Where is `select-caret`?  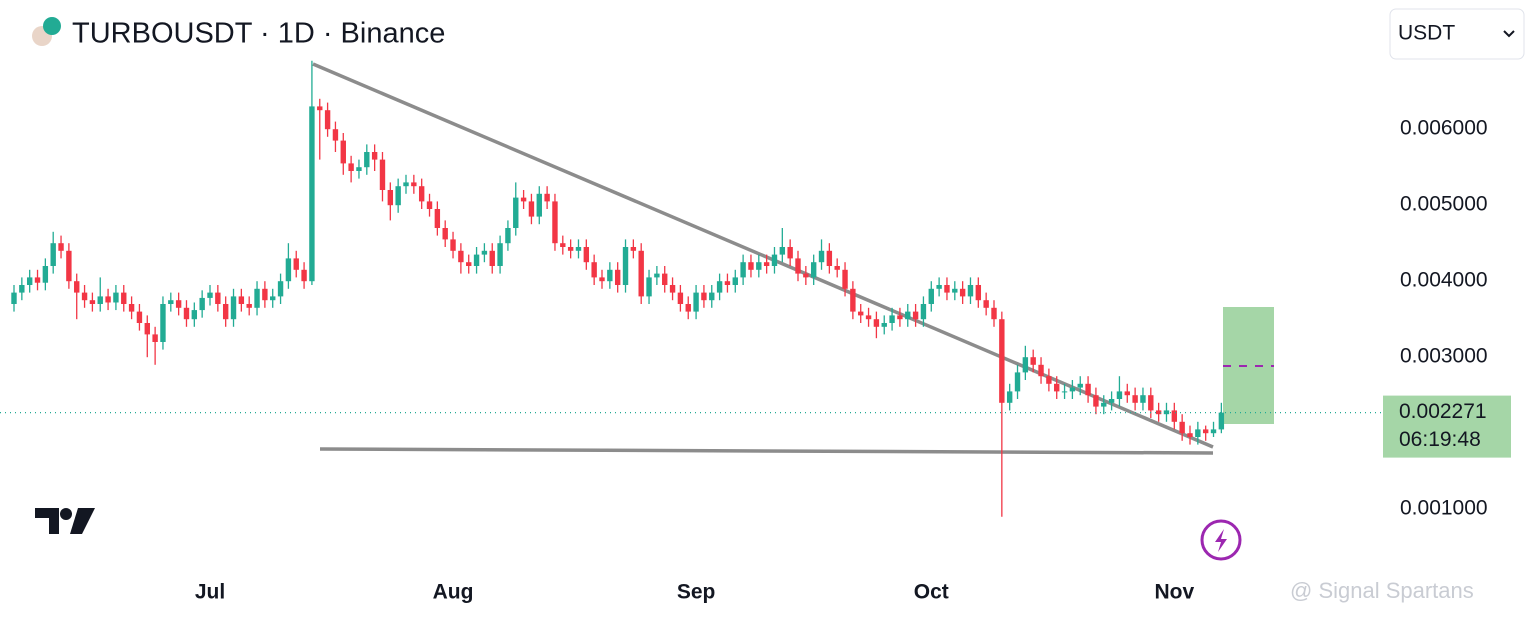 select-caret is located at coordinates (1509, 34).